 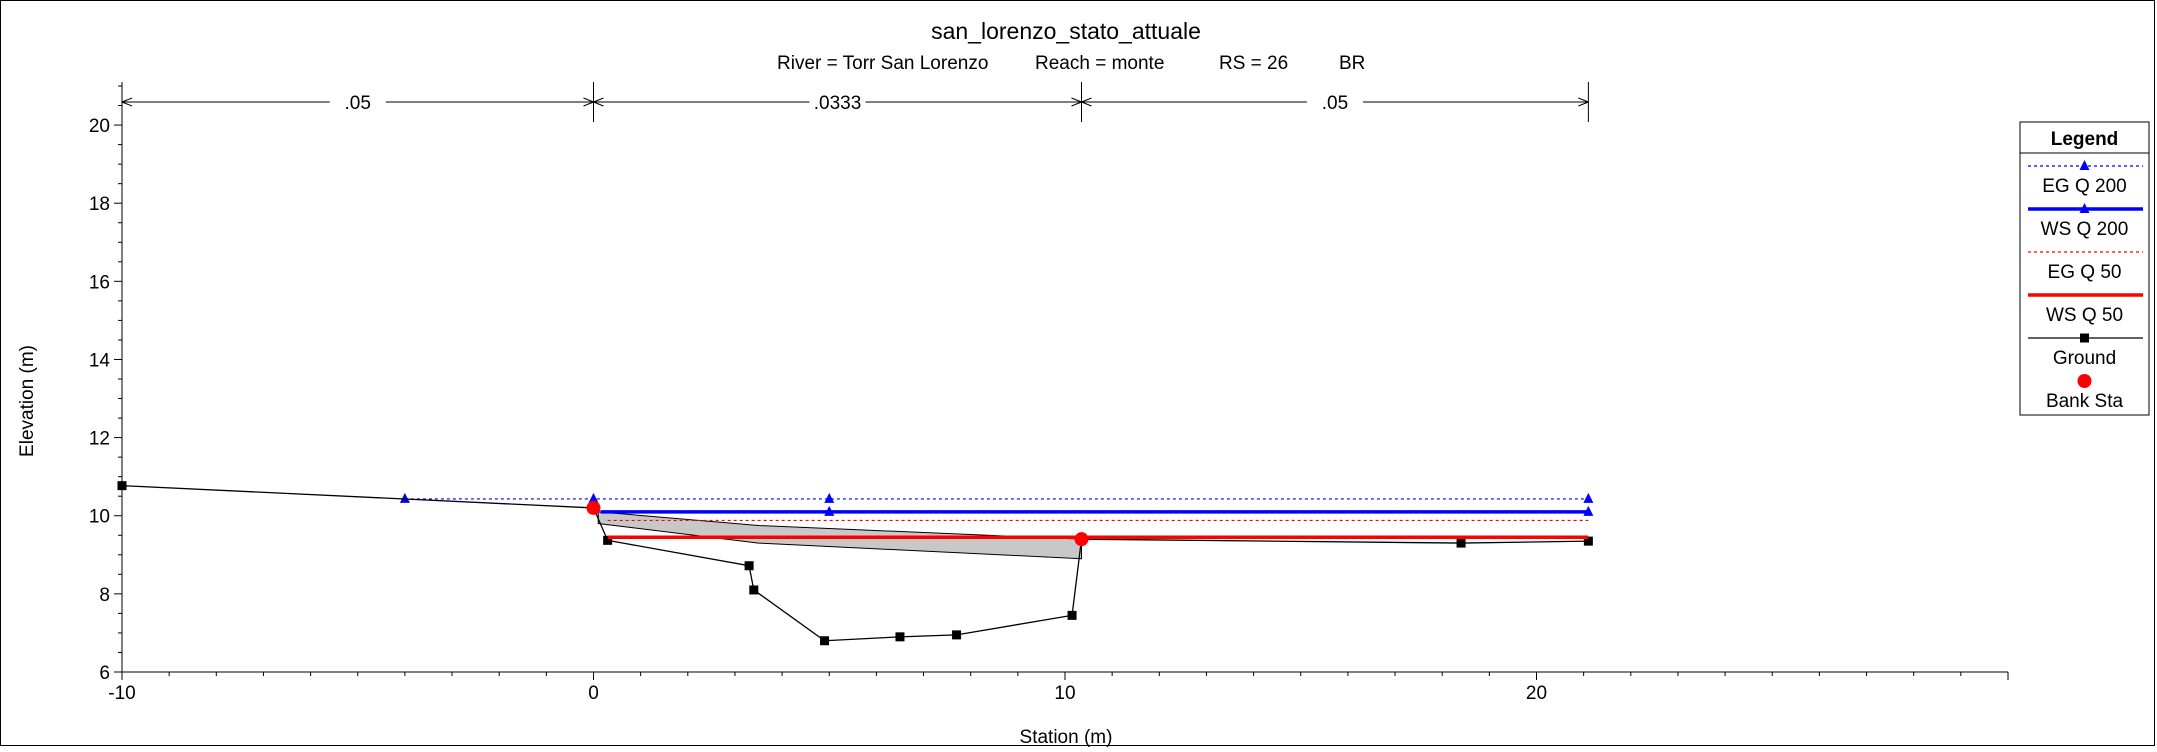 What do you see at coordinates (1099, 63) in the screenshot?
I see `subtitle-reach: Reach = monte` at bounding box center [1099, 63].